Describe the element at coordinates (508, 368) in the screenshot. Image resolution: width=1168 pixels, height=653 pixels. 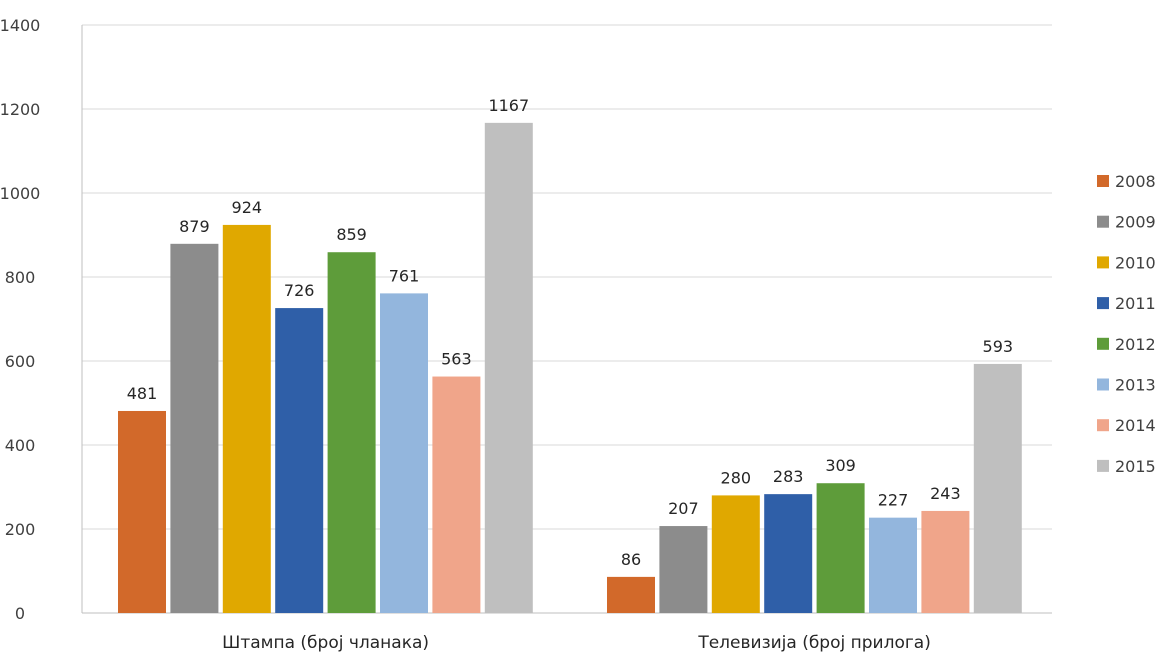
I see `bar-2015-press` at that location.